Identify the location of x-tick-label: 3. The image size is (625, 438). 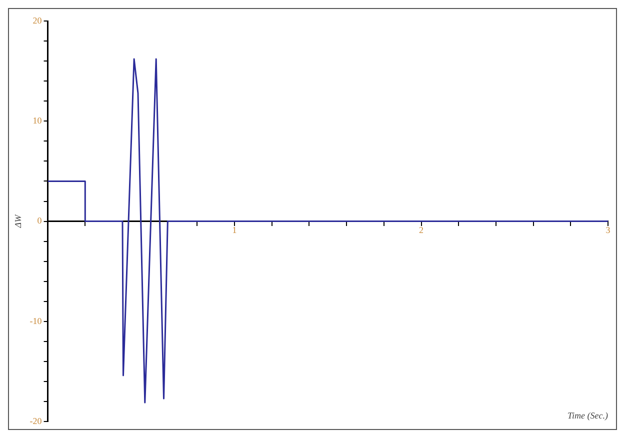
(608, 230).